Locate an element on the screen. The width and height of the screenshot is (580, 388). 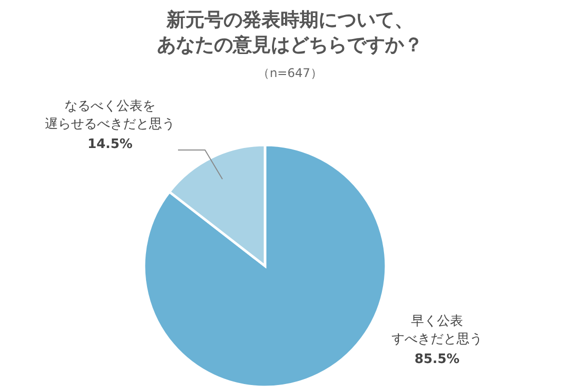
chart-title: 新元号の発表時期について、あなたの意見はどちらですか？ is located at coordinates (290, 32).